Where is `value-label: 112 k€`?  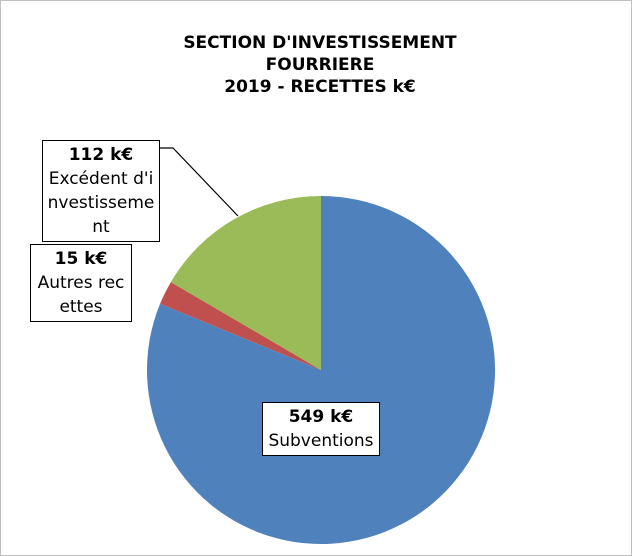
value-label: 112 k€ is located at coordinates (101, 155).